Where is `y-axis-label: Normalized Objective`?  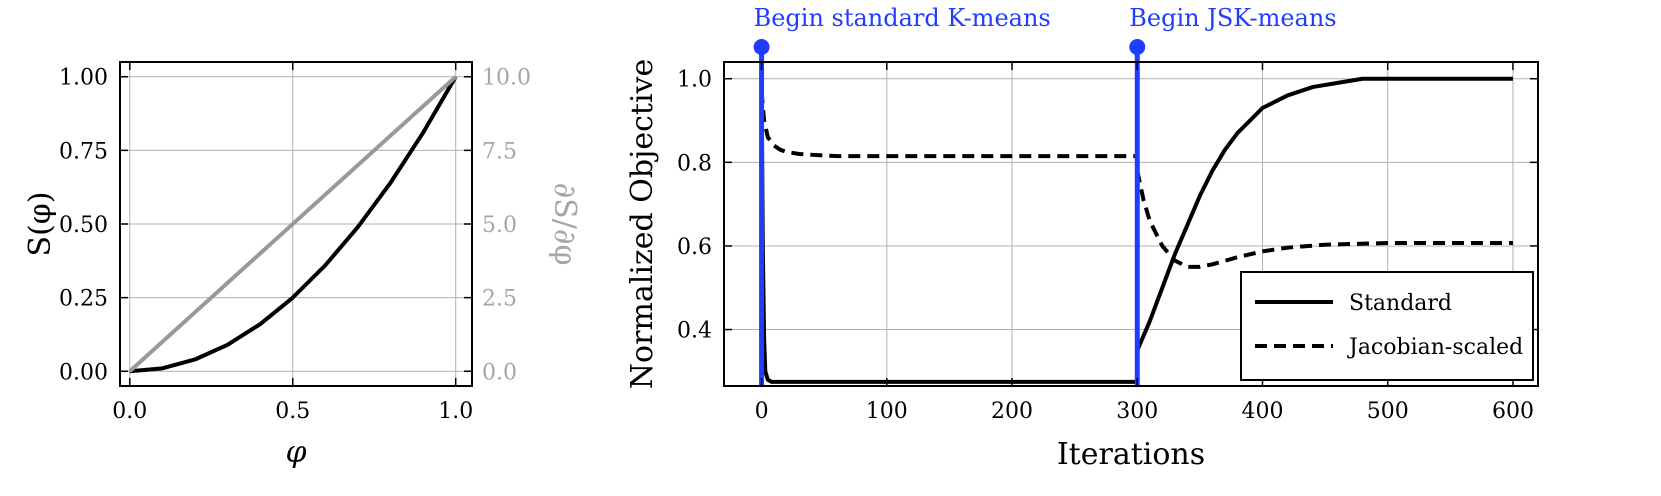 y-axis-label: Normalized Objective is located at coordinates (642, 224).